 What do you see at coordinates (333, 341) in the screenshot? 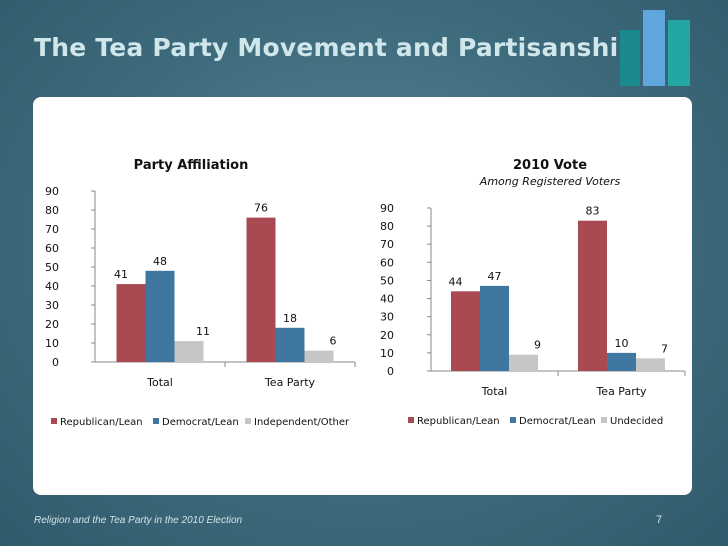
I see `data-label-independent-other-tea-party: 6` at bounding box center [333, 341].